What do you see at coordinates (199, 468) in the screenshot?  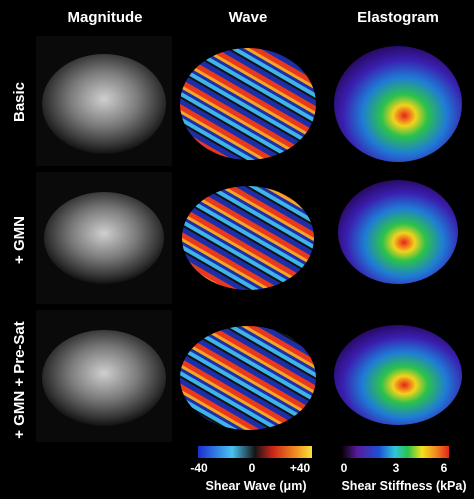 I see `colorbar-tick: -40` at bounding box center [199, 468].